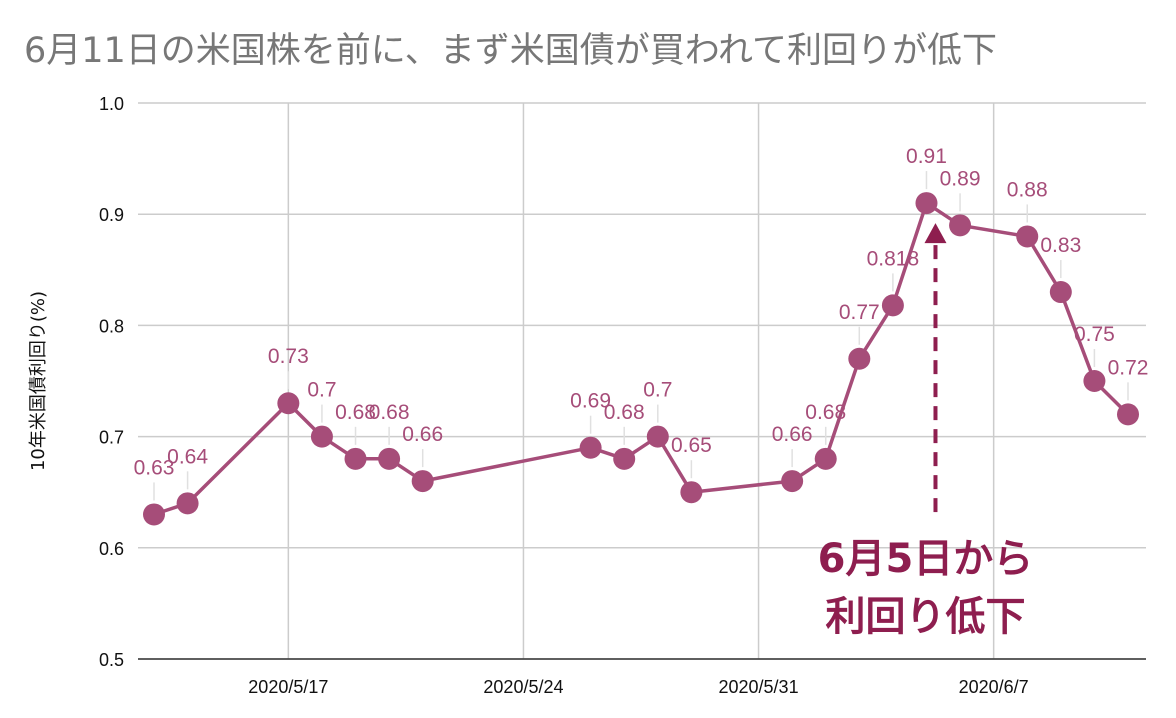  What do you see at coordinates (523, 687) in the screenshot?
I see `x-tick-label: 2020/5/24` at bounding box center [523, 687].